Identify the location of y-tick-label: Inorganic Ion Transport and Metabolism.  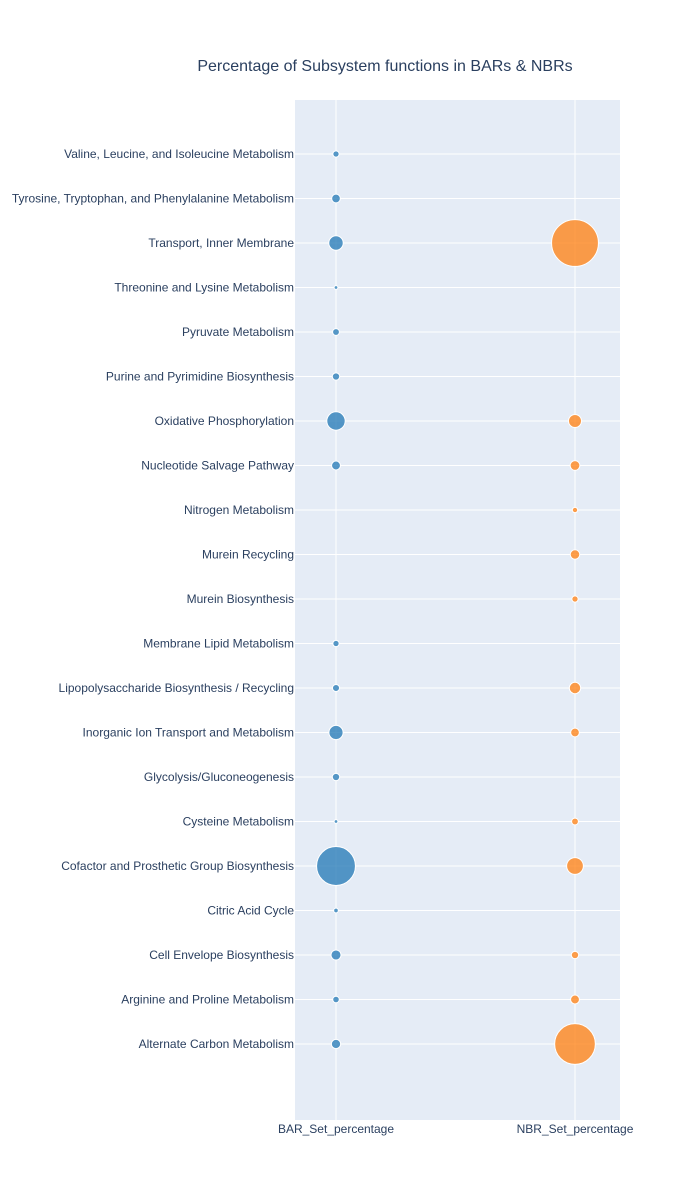
(188, 733).